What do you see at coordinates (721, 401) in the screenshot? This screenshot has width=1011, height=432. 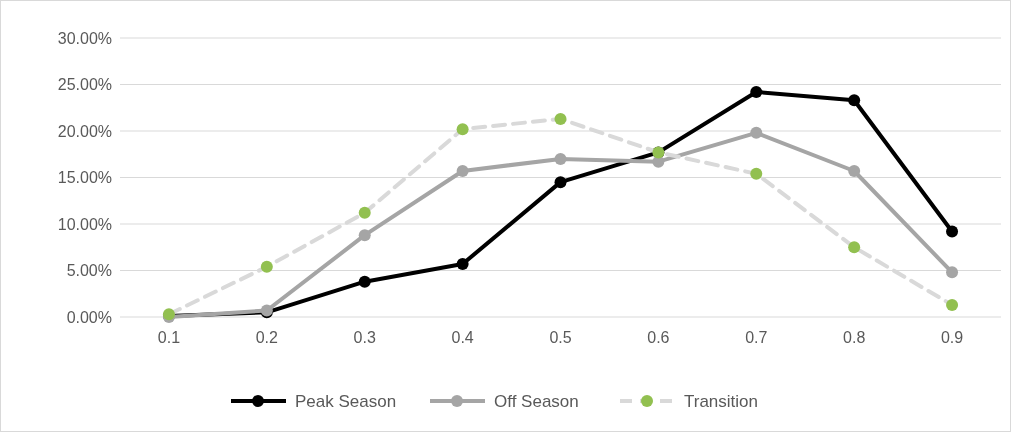 I see `legend-label: Transition` at bounding box center [721, 401].